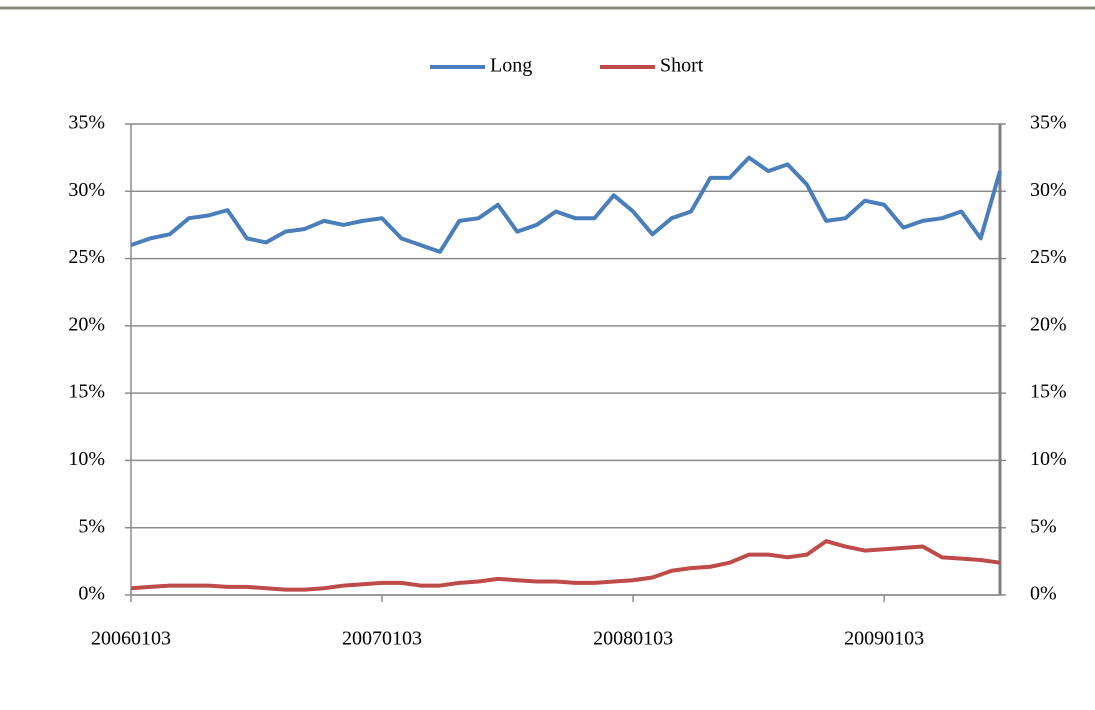  I want to click on y2-tick-label: 20%, so click(1048, 324).